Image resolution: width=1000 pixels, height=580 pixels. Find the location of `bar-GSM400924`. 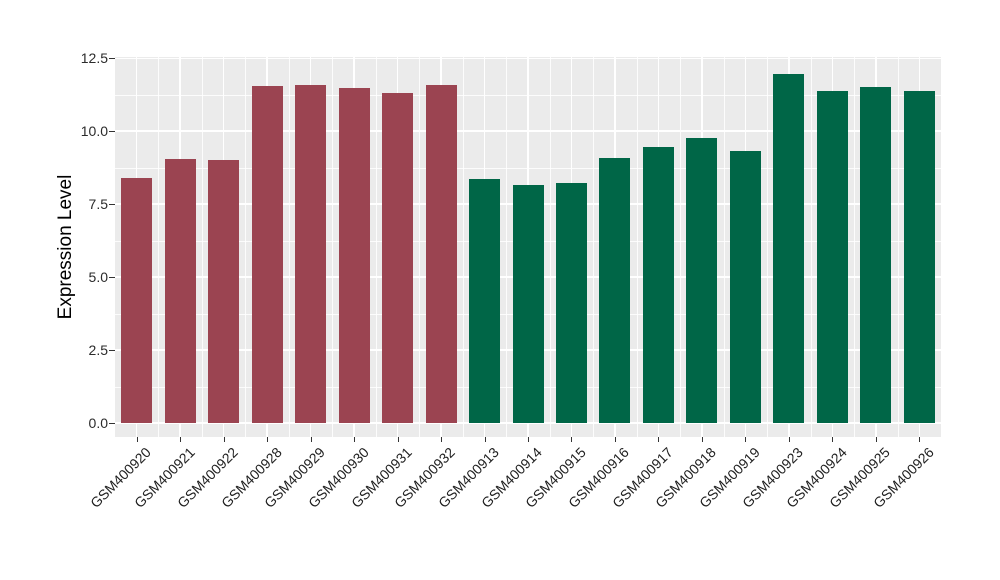

bar-GSM400924 is located at coordinates (832, 256).